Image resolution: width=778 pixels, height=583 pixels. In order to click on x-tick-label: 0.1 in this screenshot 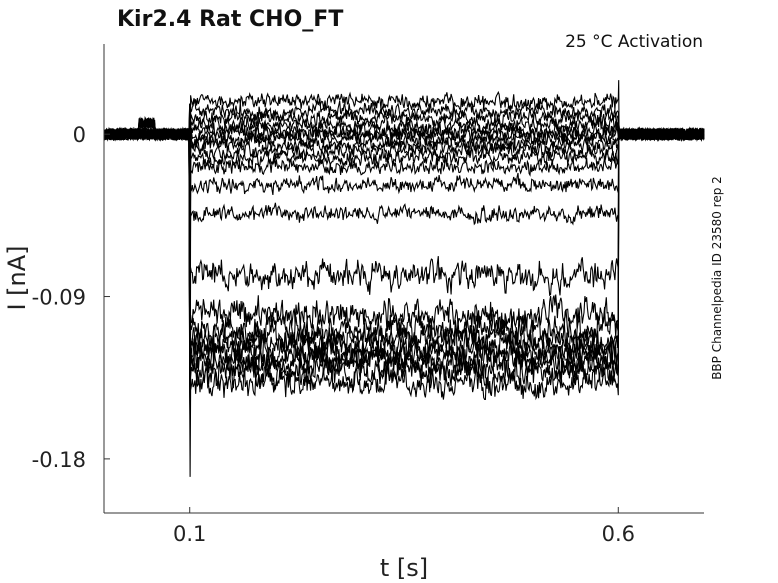, I will do `click(189, 534)`.